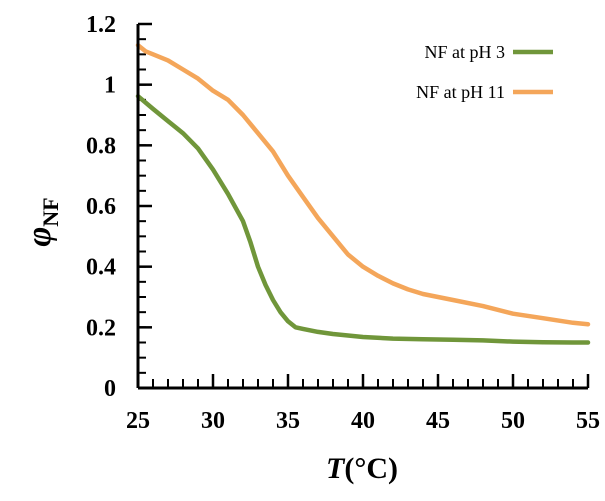 The height and width of the screenshot is (501, 605). What do you see at coordinates (588, 421) in the screenshot?
I see `x-tick-label: 55` at bounding box center [588, 421].